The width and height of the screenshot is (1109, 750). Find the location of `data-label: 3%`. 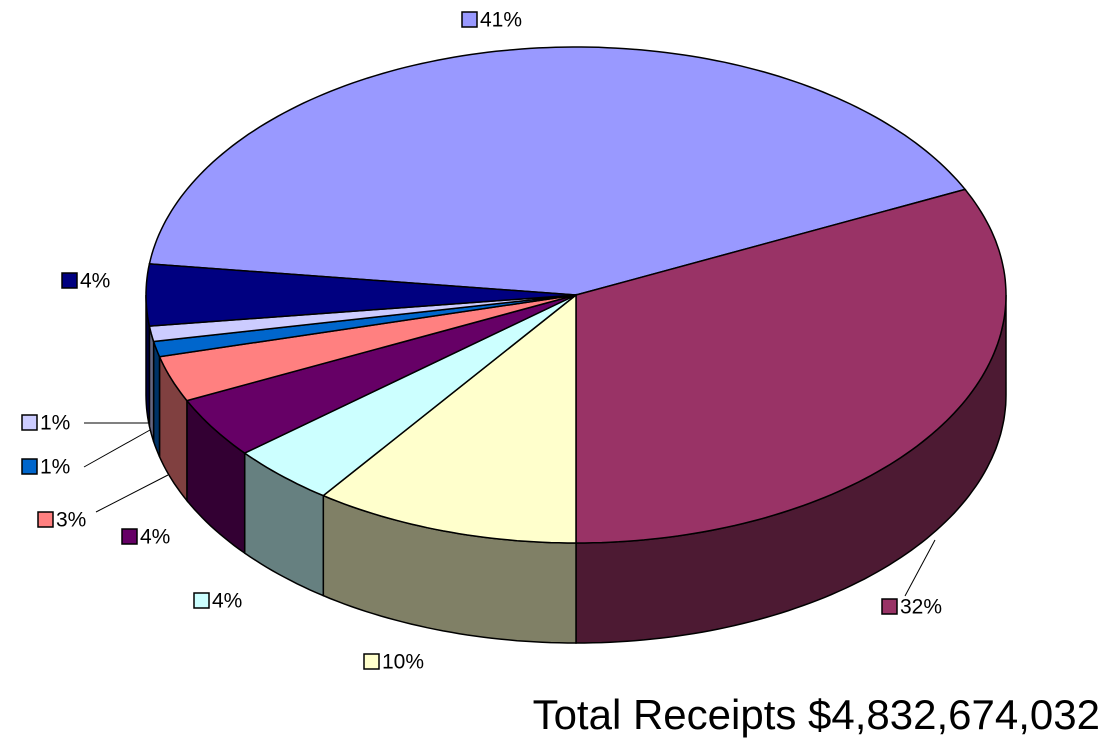

data-label: 3% is located at coordinates (71, 520).